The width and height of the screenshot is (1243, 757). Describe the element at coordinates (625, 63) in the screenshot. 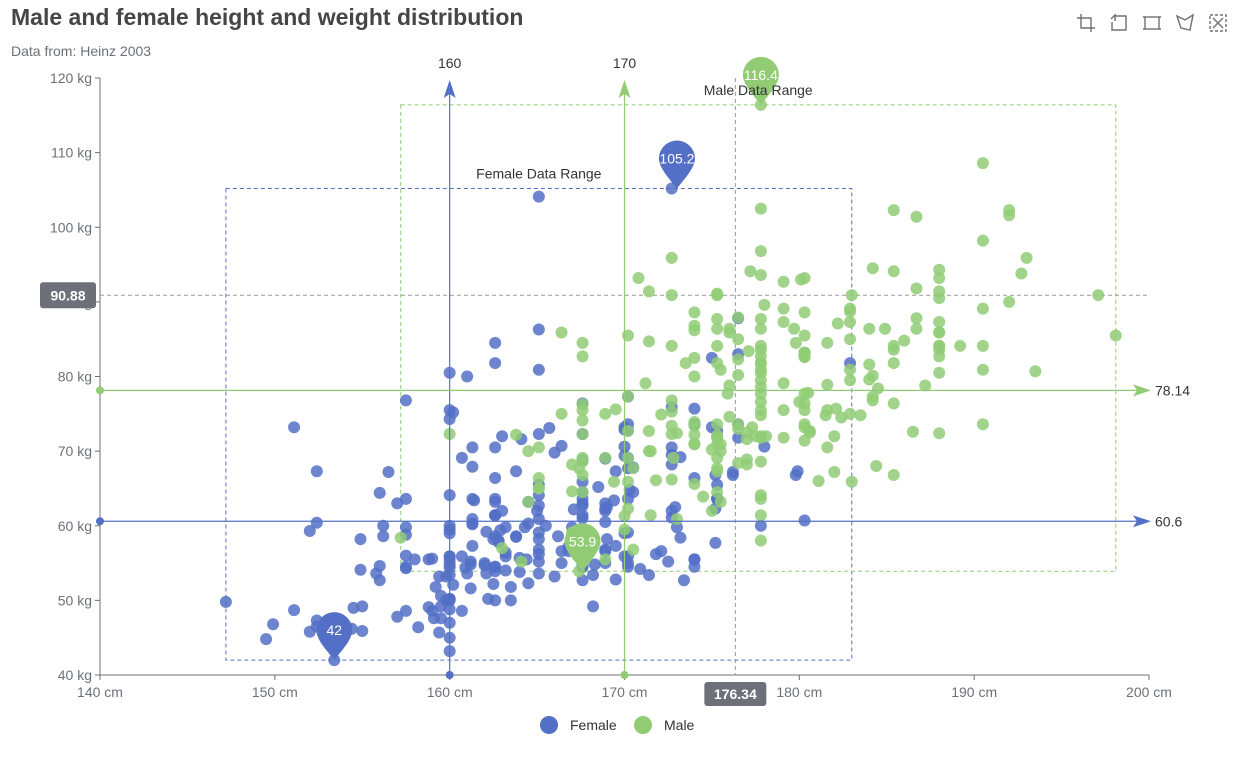

I see `male-markline-vertical-label: 170` at that location.